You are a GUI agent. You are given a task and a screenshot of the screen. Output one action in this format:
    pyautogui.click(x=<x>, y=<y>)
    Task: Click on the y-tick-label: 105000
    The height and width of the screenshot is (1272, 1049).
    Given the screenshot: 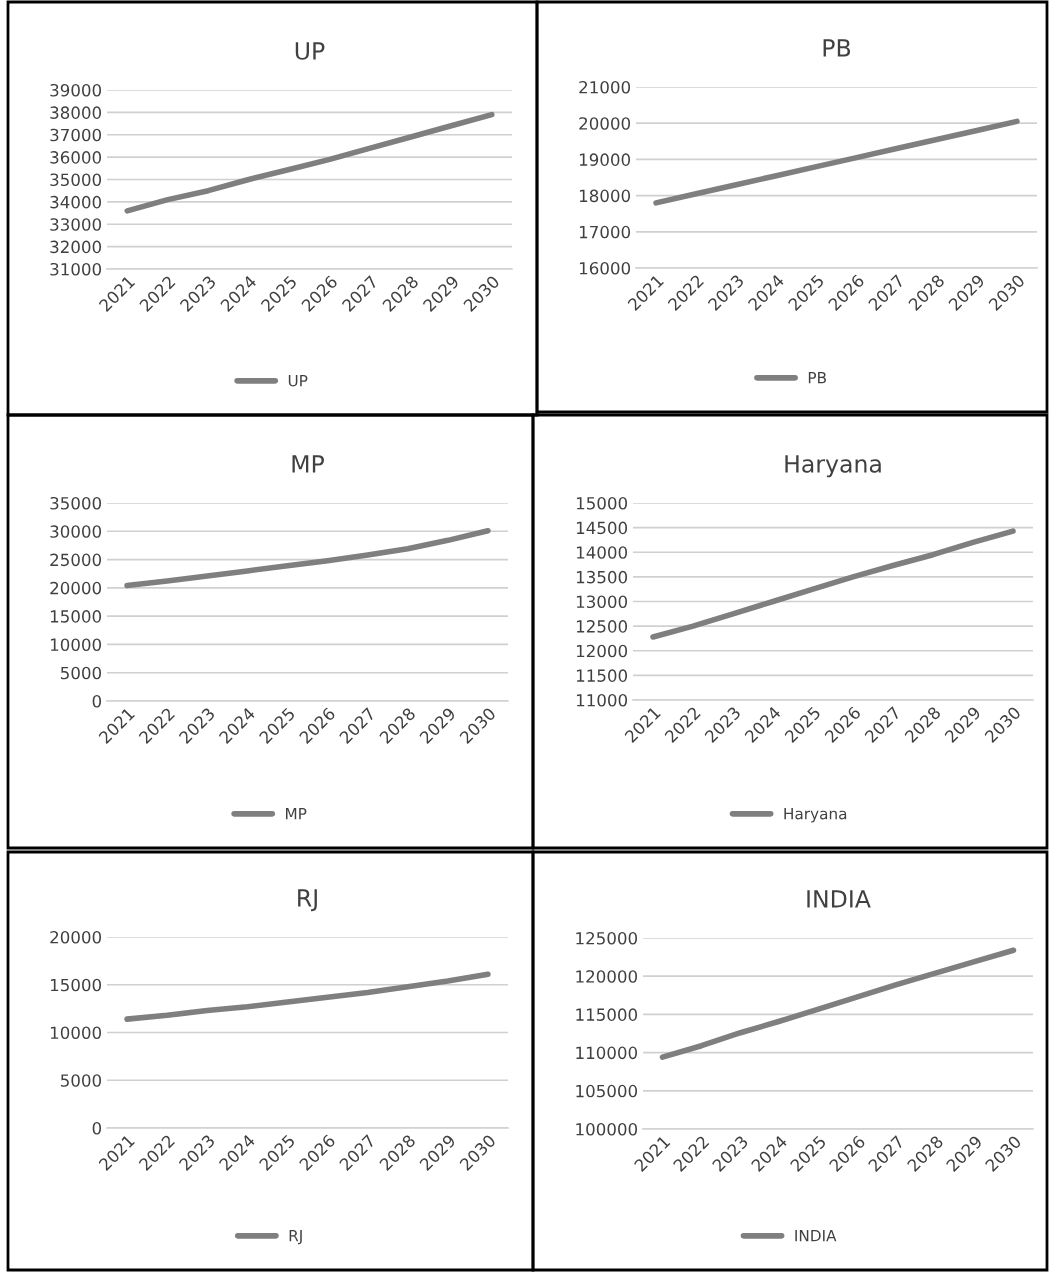 What is the action you would take?
    pyautogui.click(x=607, y=1091)
    